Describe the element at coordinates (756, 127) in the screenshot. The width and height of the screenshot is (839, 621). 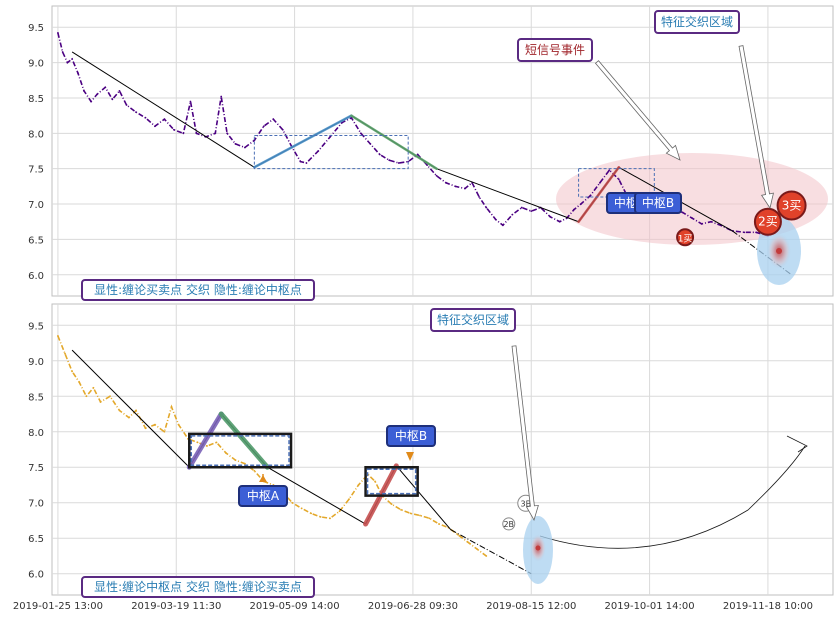
I see `top-feature-arrow` at that location.